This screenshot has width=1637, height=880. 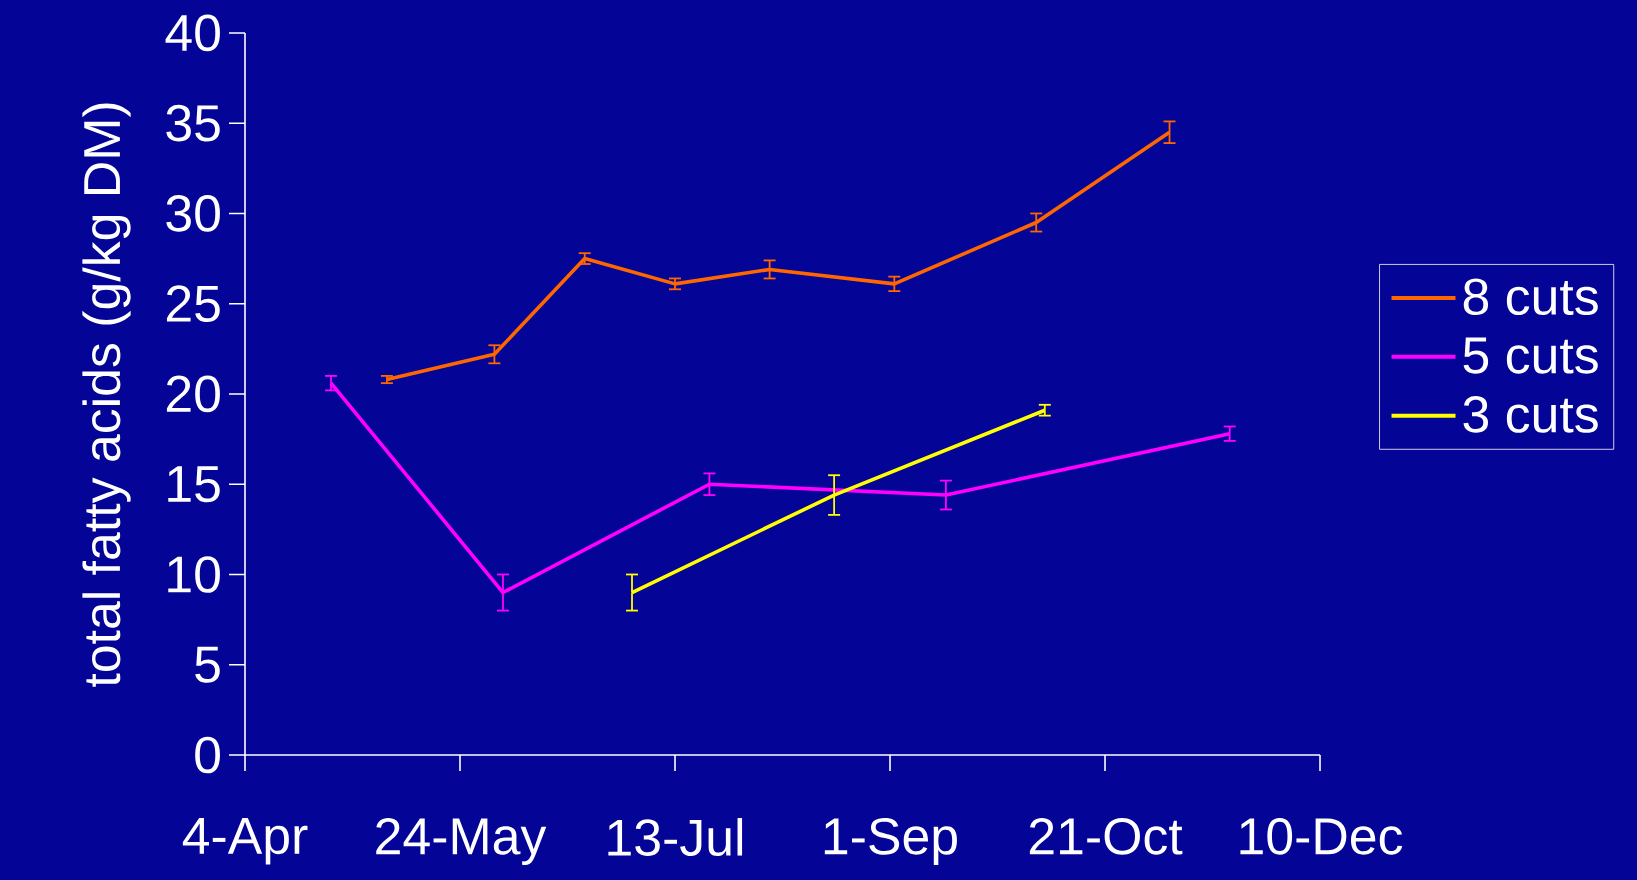 What do you see at coordinates (675, 837) in the screenshot?
I see `x-tick-label: 13-Jul` at bounding box center [675, 837].